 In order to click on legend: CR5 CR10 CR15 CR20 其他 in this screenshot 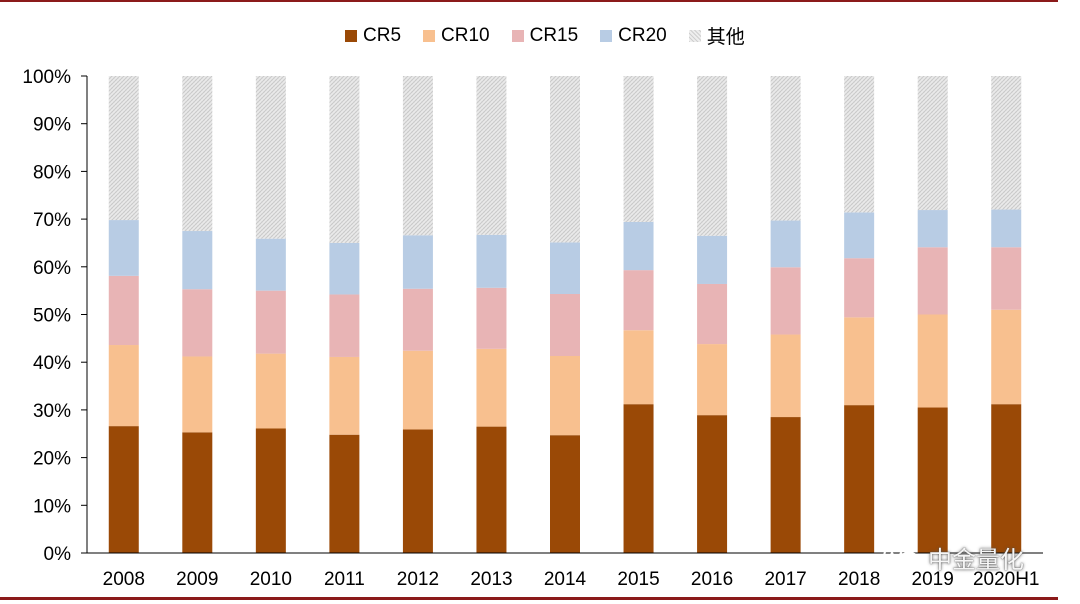, I will do `click(545, 35)`.